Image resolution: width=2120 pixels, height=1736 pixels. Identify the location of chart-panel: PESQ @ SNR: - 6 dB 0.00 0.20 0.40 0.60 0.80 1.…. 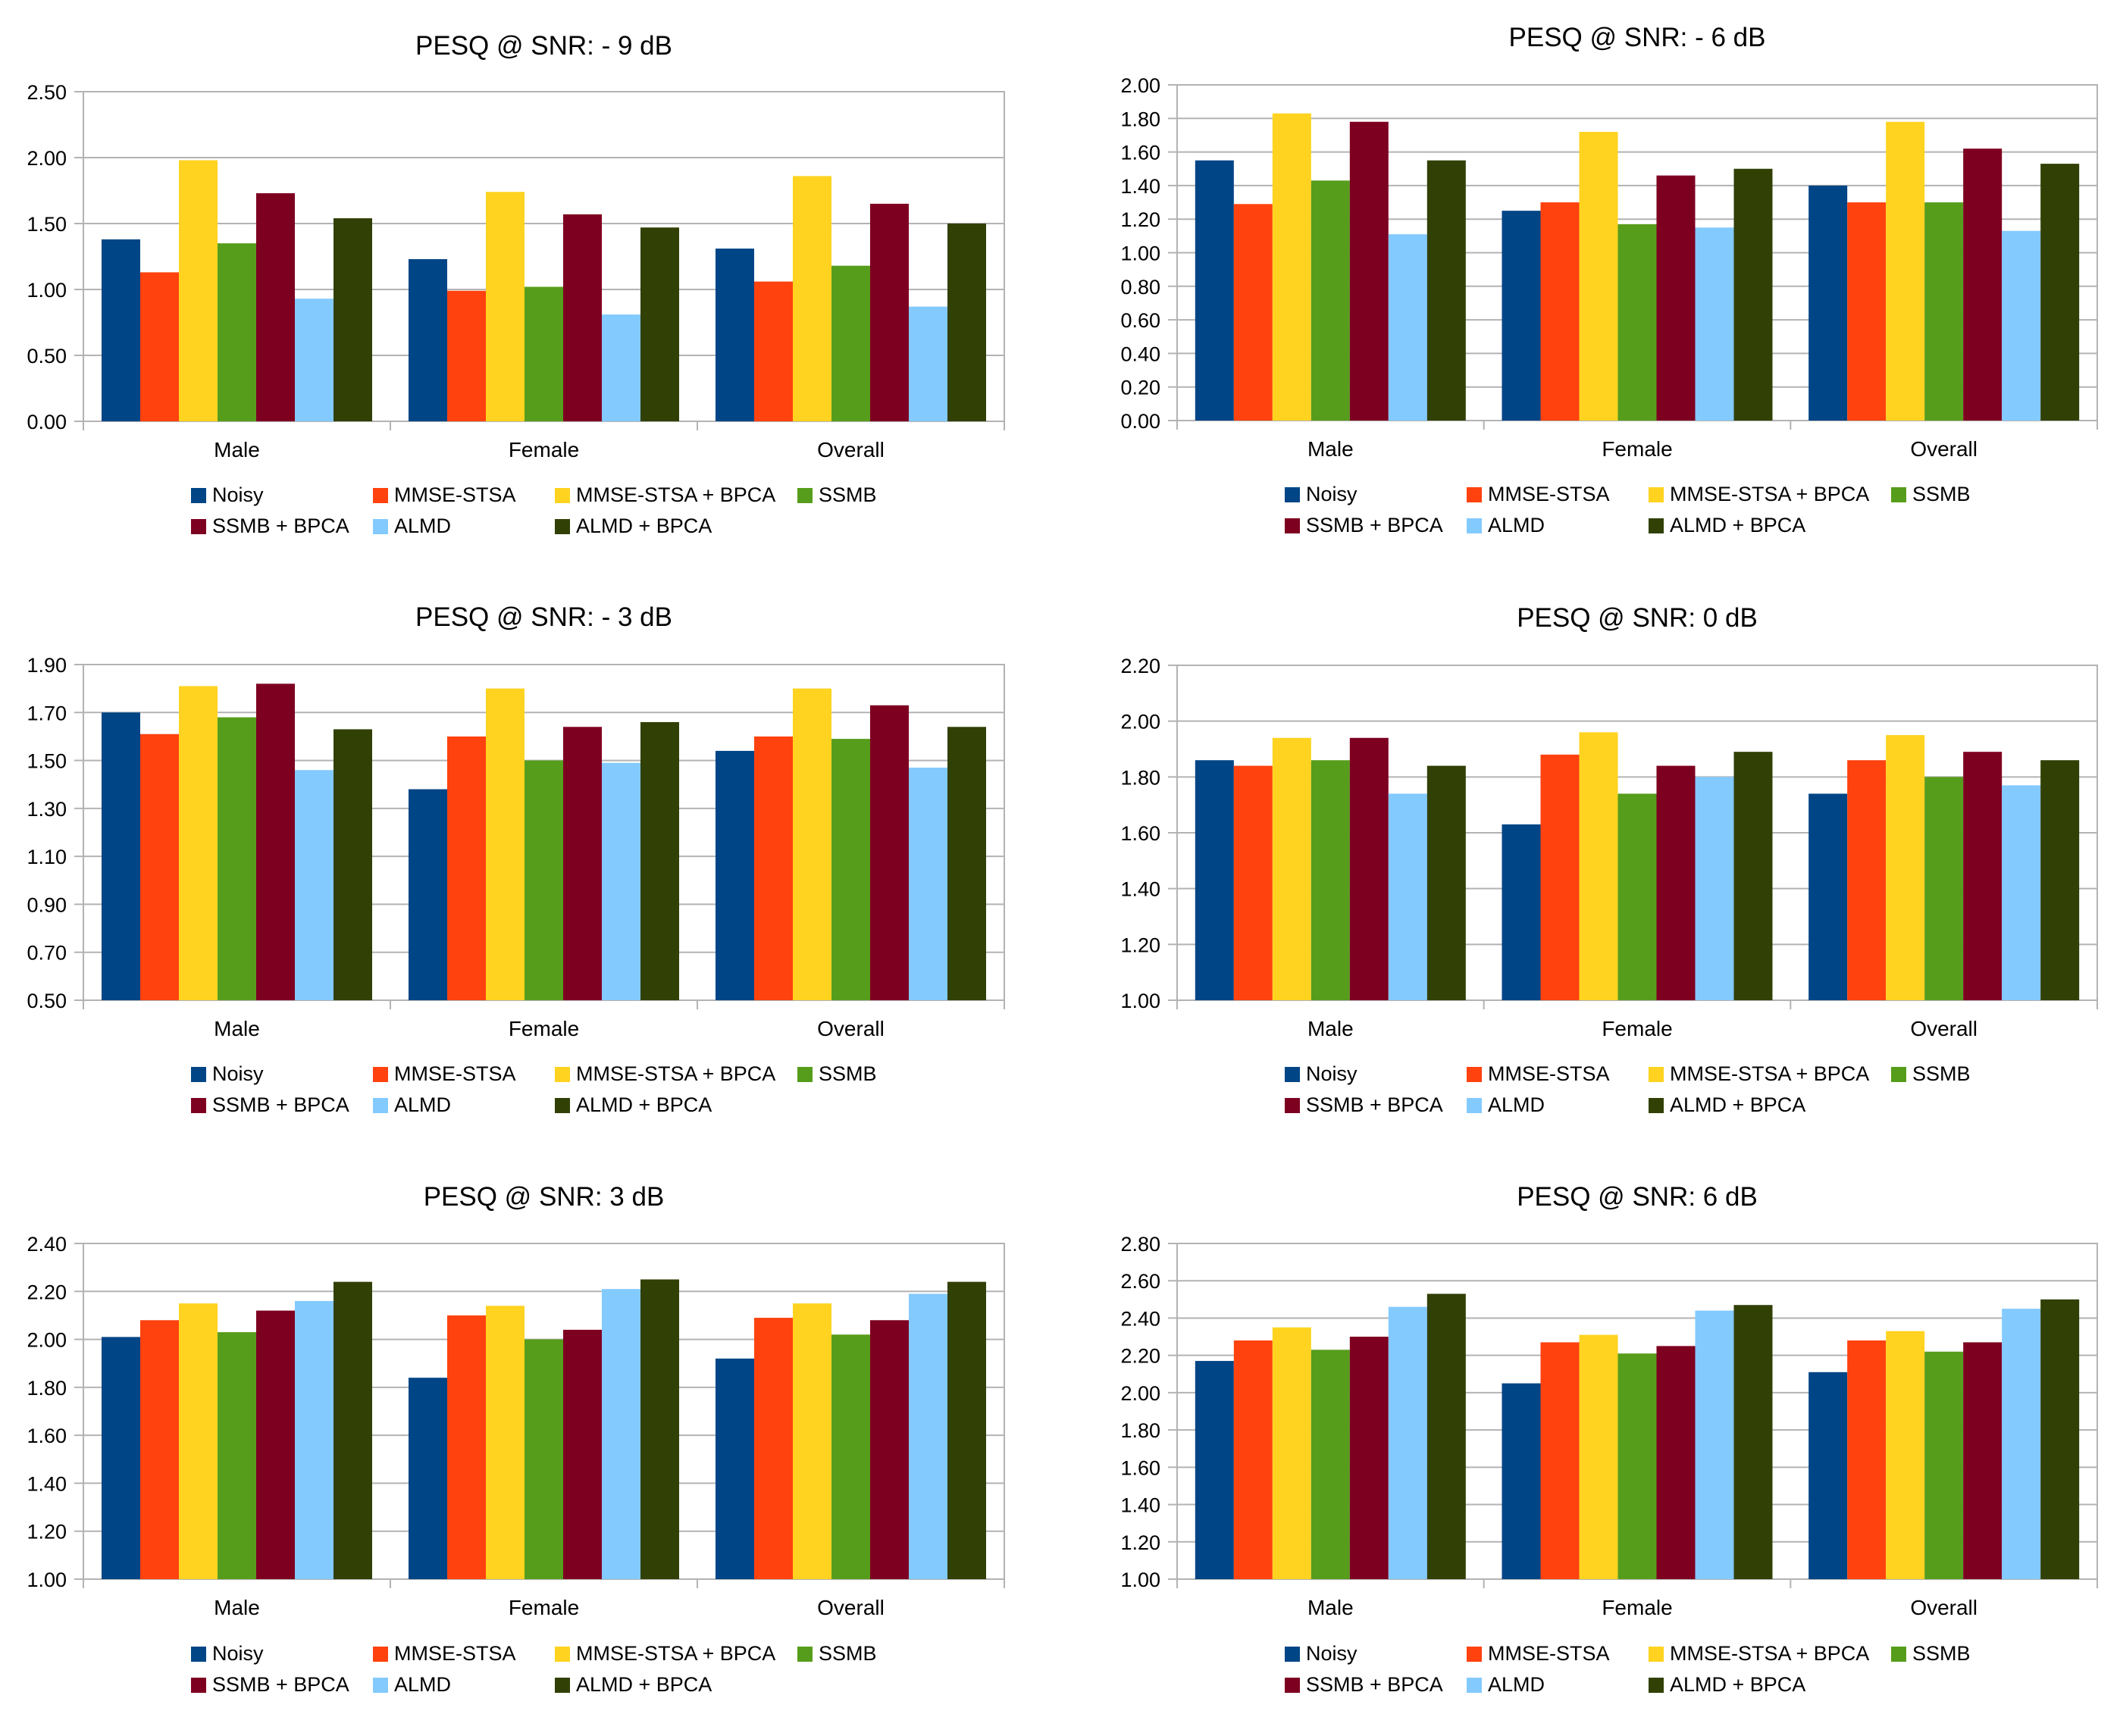
(1609, 279).